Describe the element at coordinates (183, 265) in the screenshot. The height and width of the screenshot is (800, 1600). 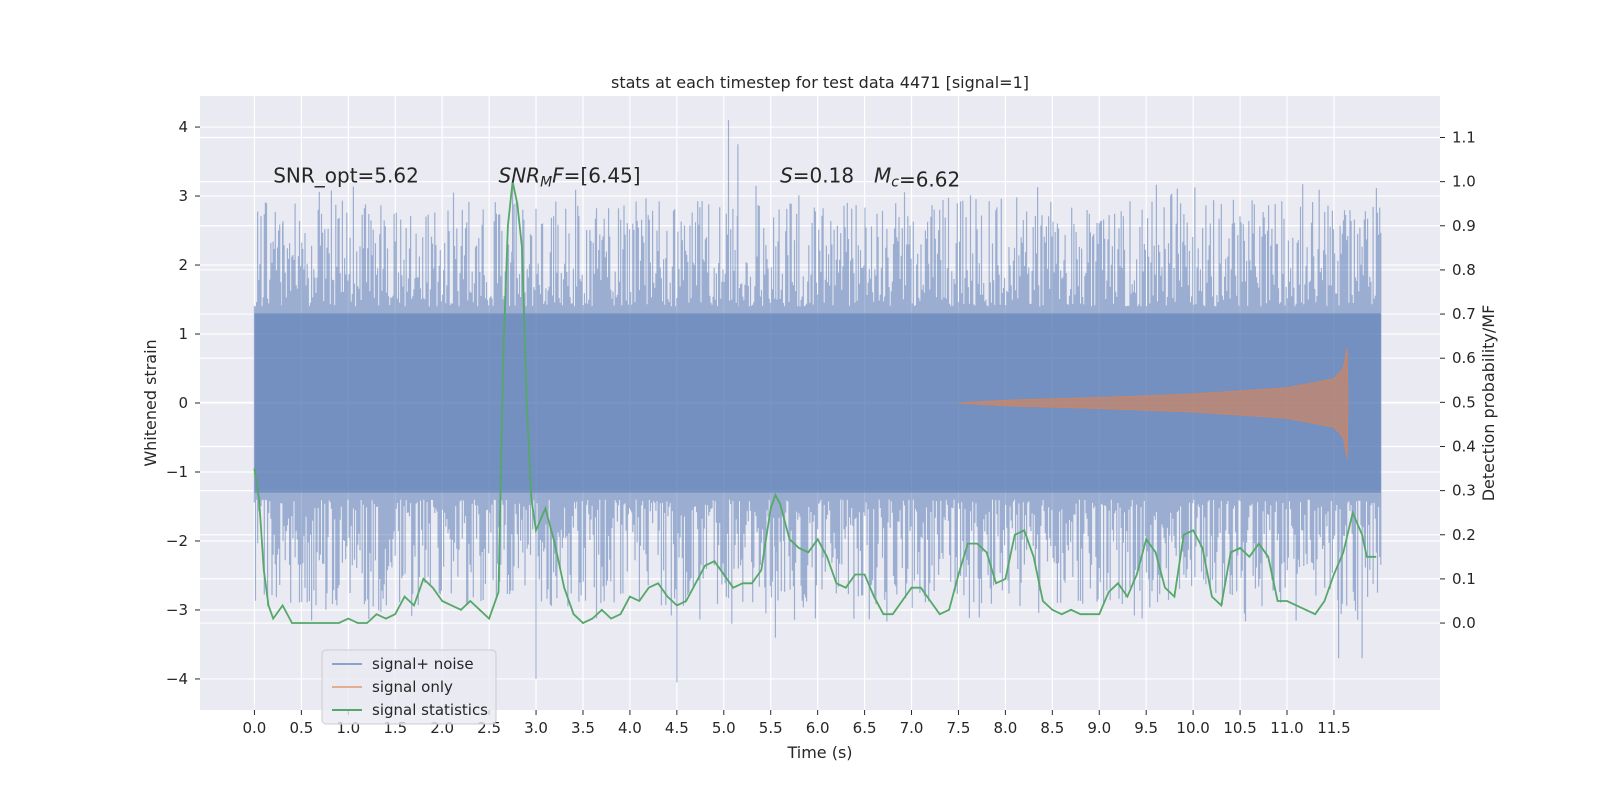
I see `y-tick-label: 2` at that location.